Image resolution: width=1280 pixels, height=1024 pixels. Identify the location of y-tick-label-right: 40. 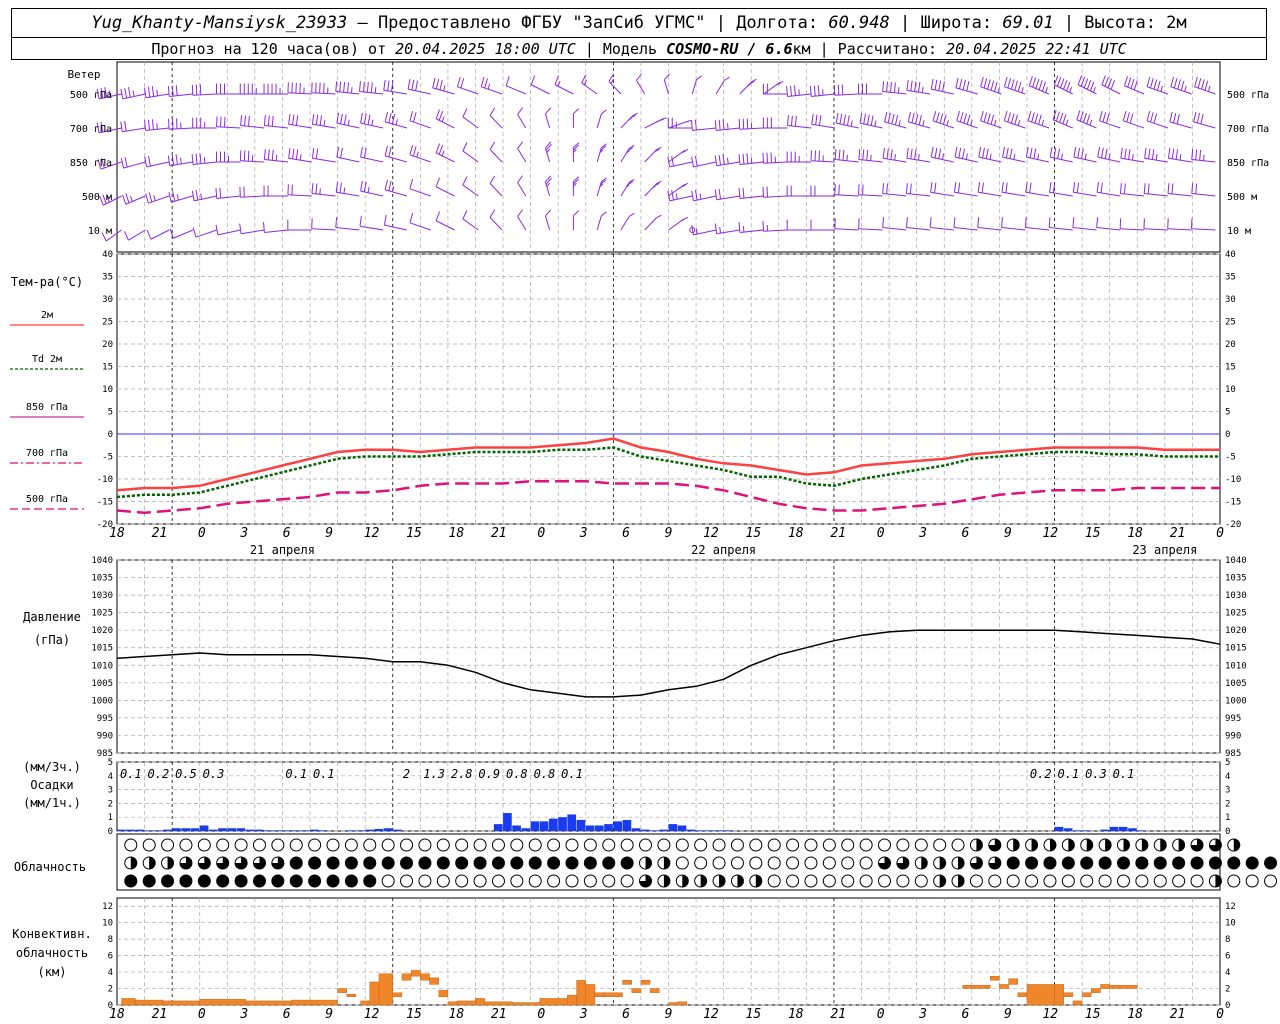
(1230, 255).